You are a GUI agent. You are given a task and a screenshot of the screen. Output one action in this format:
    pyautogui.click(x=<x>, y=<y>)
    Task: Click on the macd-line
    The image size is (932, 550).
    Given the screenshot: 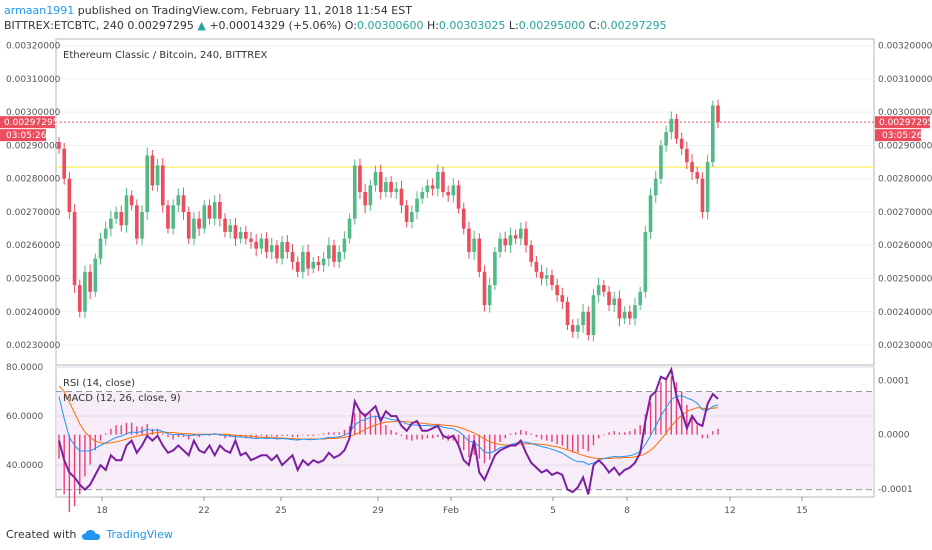 What is the action you would take?
    pyautogui.click(x=388, y=430)
    